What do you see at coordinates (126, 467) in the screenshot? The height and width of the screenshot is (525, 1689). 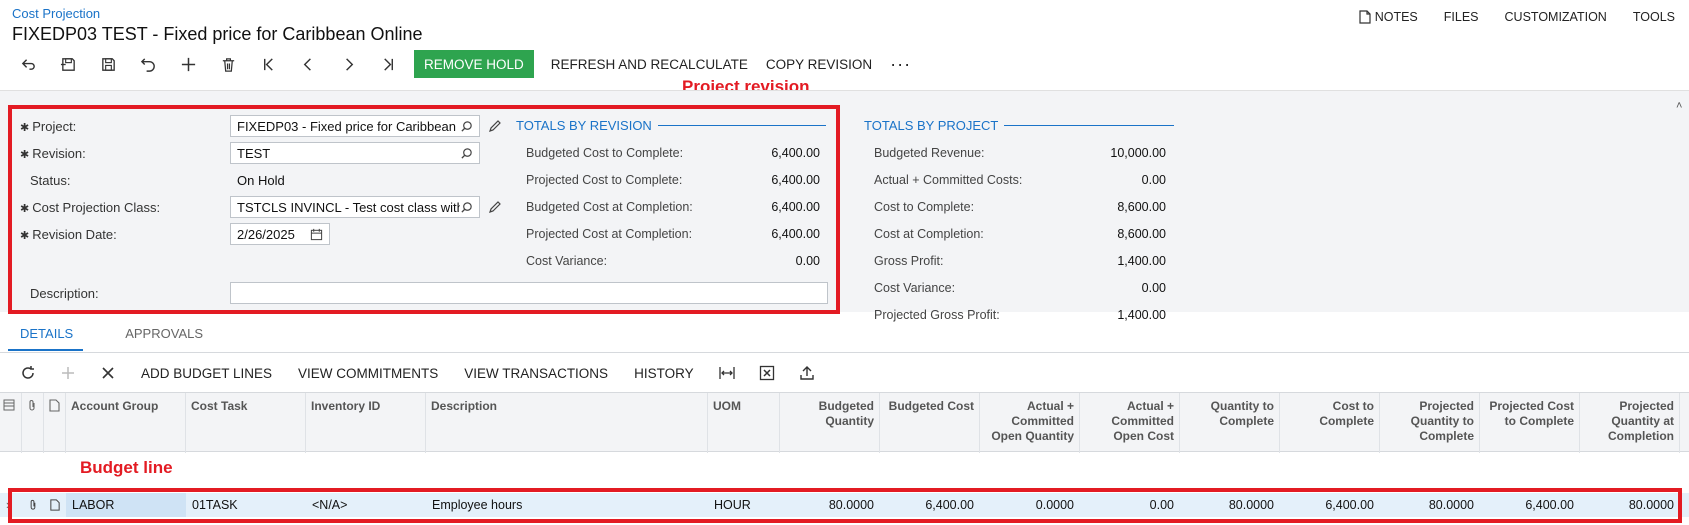 I see `annotation-budget-line: Budget line` at bounding box center [126, 467].